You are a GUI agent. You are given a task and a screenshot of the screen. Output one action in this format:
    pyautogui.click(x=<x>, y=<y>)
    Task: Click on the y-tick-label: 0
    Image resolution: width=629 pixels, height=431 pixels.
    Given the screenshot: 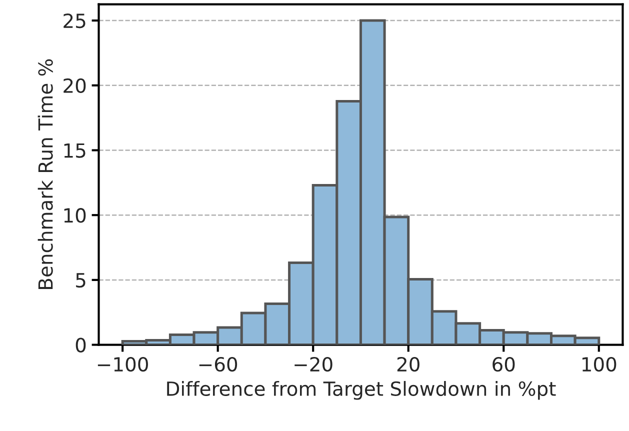 What is the action you would take?
    pyautogui.click(x=81, y=345)
    